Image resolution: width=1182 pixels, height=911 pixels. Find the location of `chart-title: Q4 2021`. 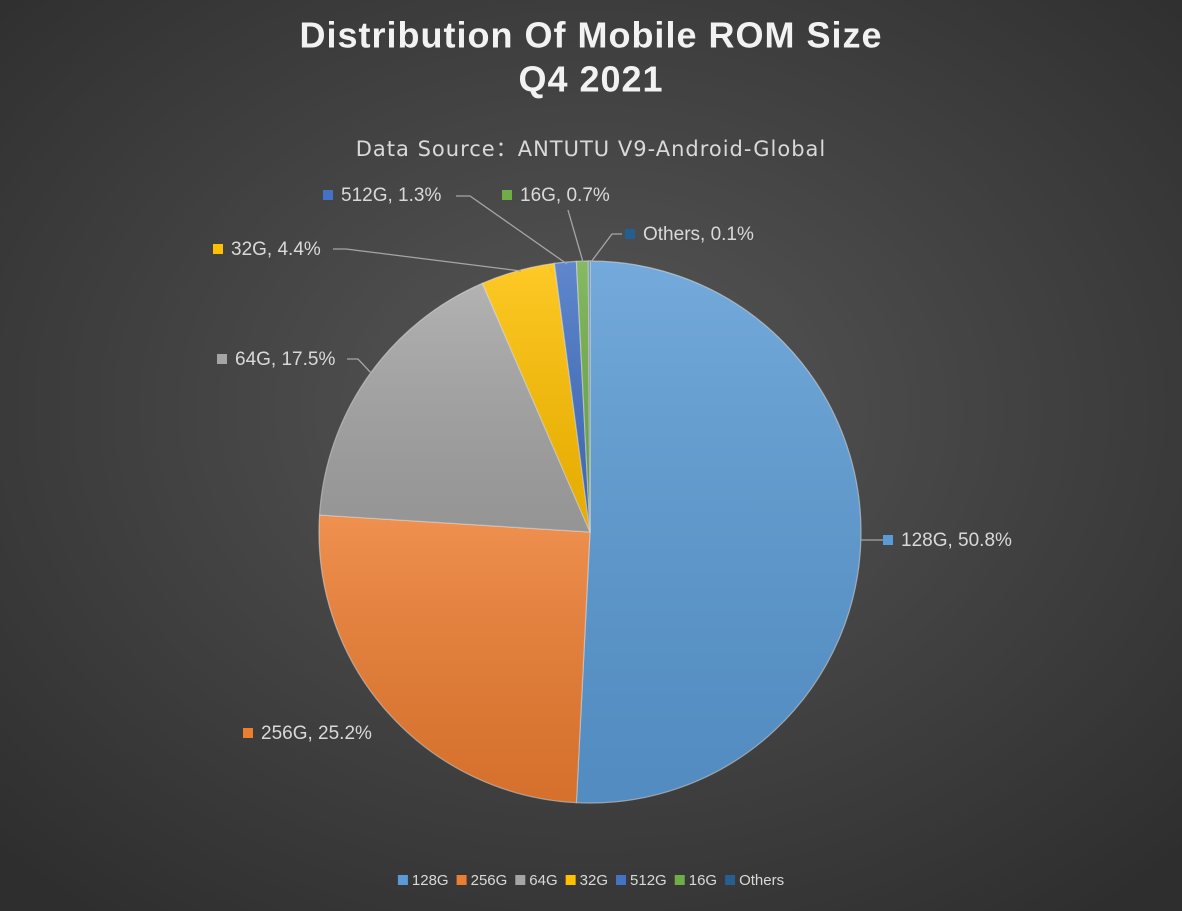

chart-title: Q4 2021 is located at coordinates (590, 79).